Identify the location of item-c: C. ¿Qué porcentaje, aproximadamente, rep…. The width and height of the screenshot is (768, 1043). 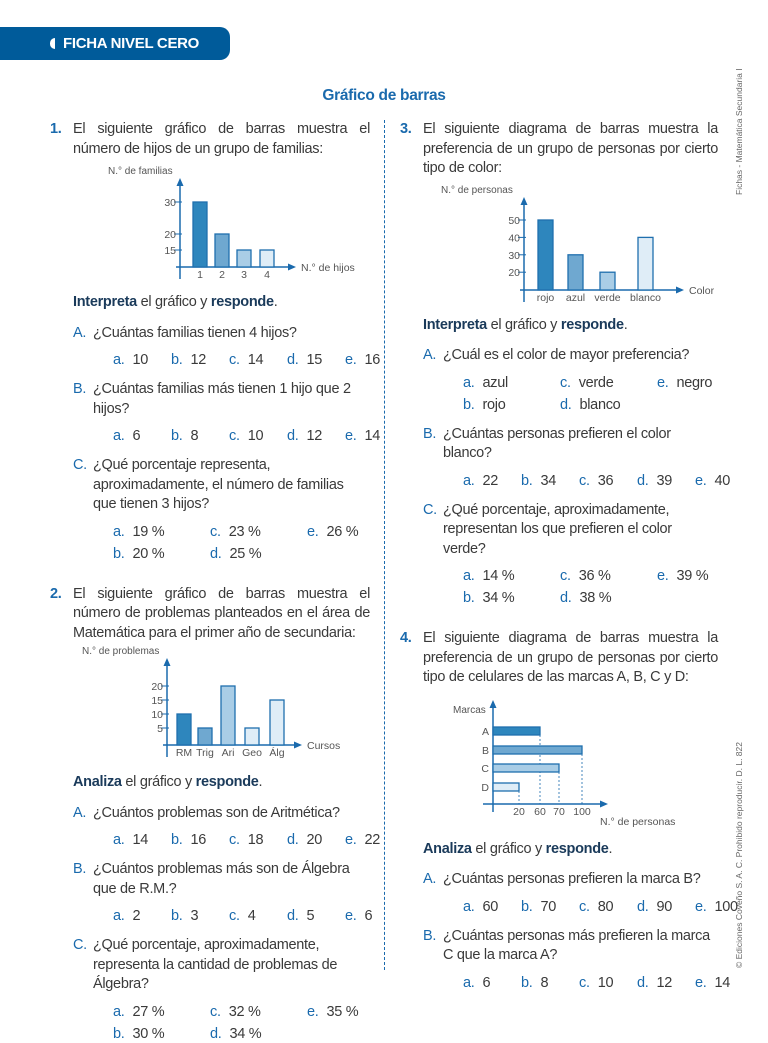
(570, 554).